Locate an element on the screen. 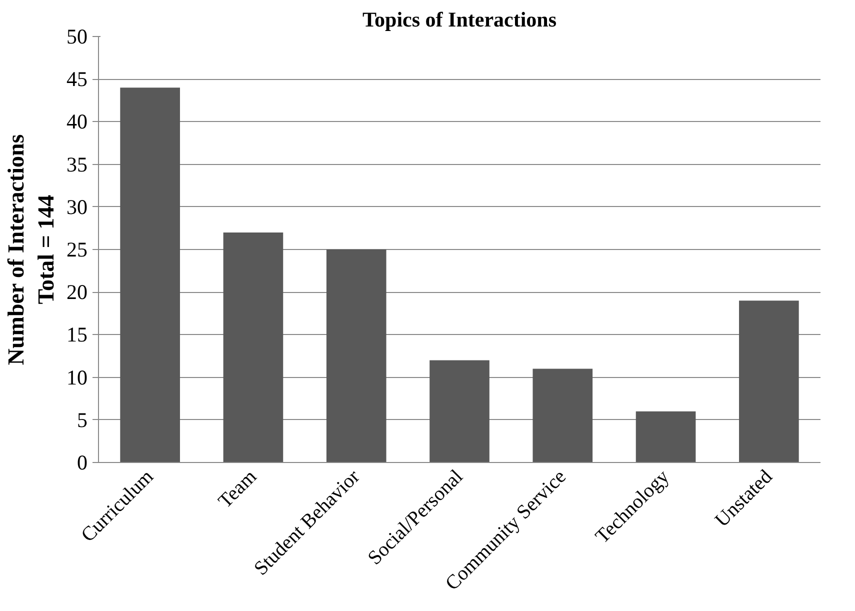  y-tick-label: 20 is located at coordinates (77, 292).